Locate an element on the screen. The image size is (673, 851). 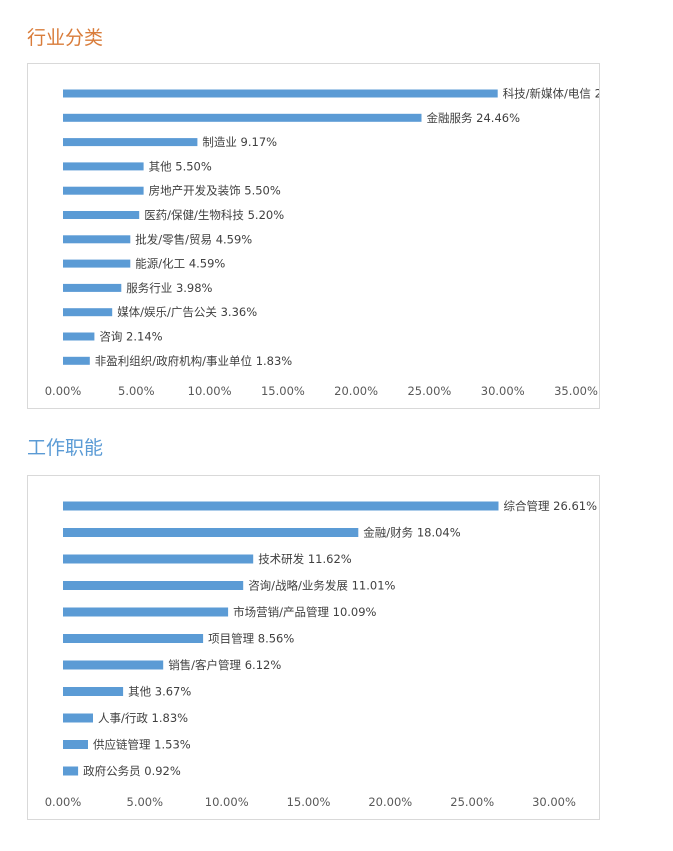
bar-data-label: 金融/财务 18.04% is located at coordinates (411, 533).